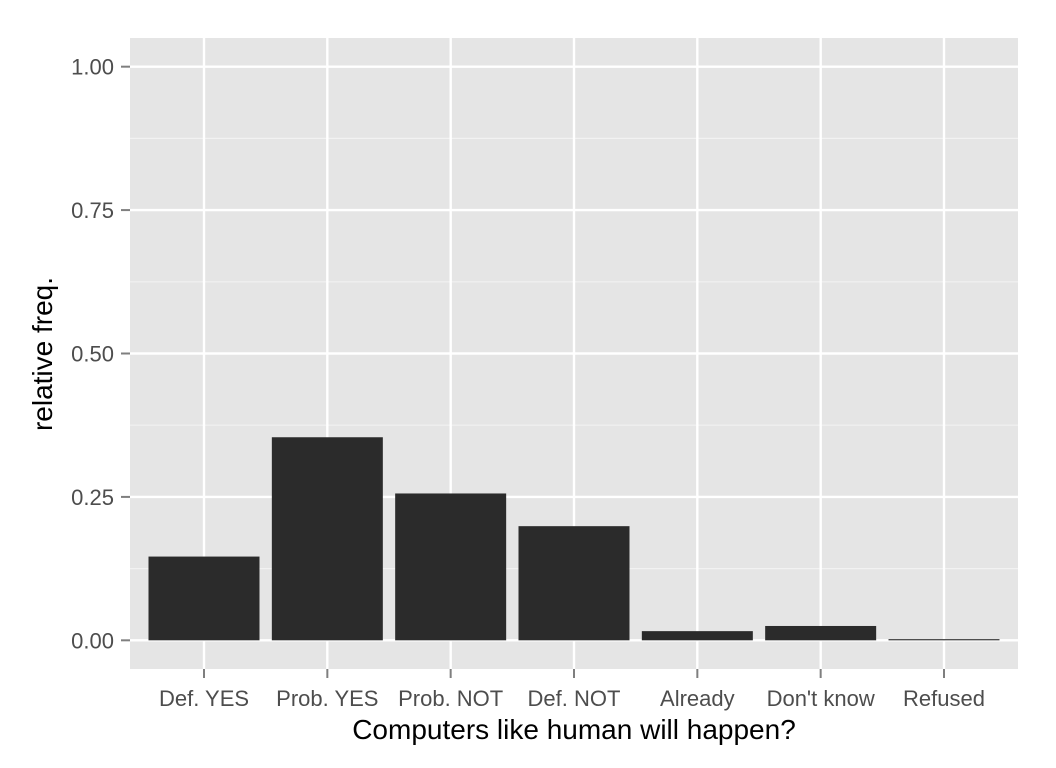 Image resolution: width=1056 pixels, height=768 pixels. What do you see at coordinates (92, 210) in the screenshot?
I see `y-tick-label: 0.75` at bounding box center [92, 210].